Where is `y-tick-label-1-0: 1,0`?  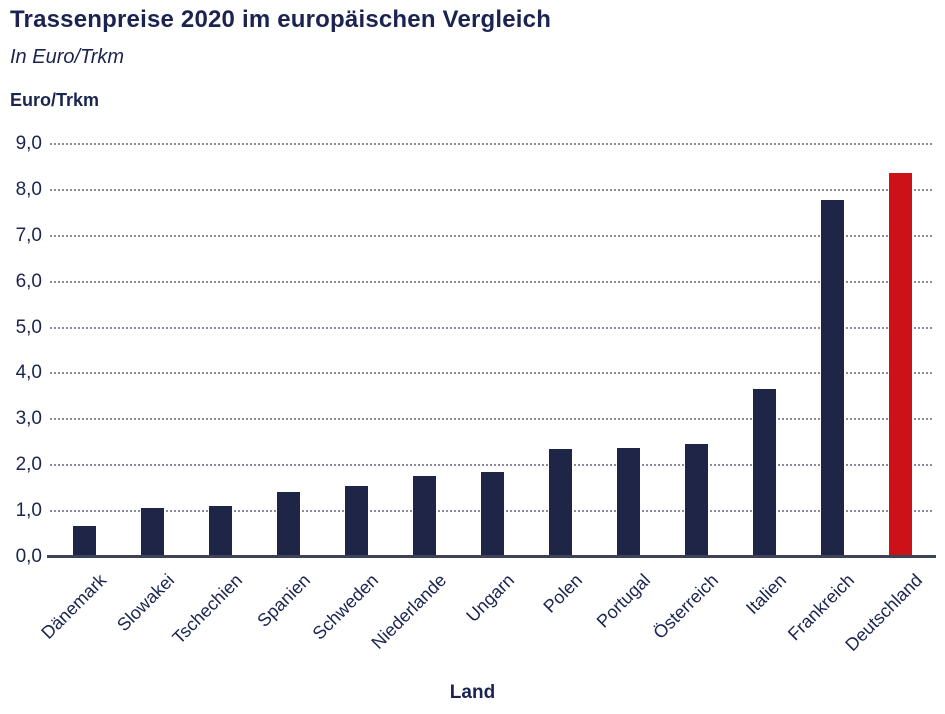
y-tick-label-1-0: 1,0 is located at coordinates (28, 511).